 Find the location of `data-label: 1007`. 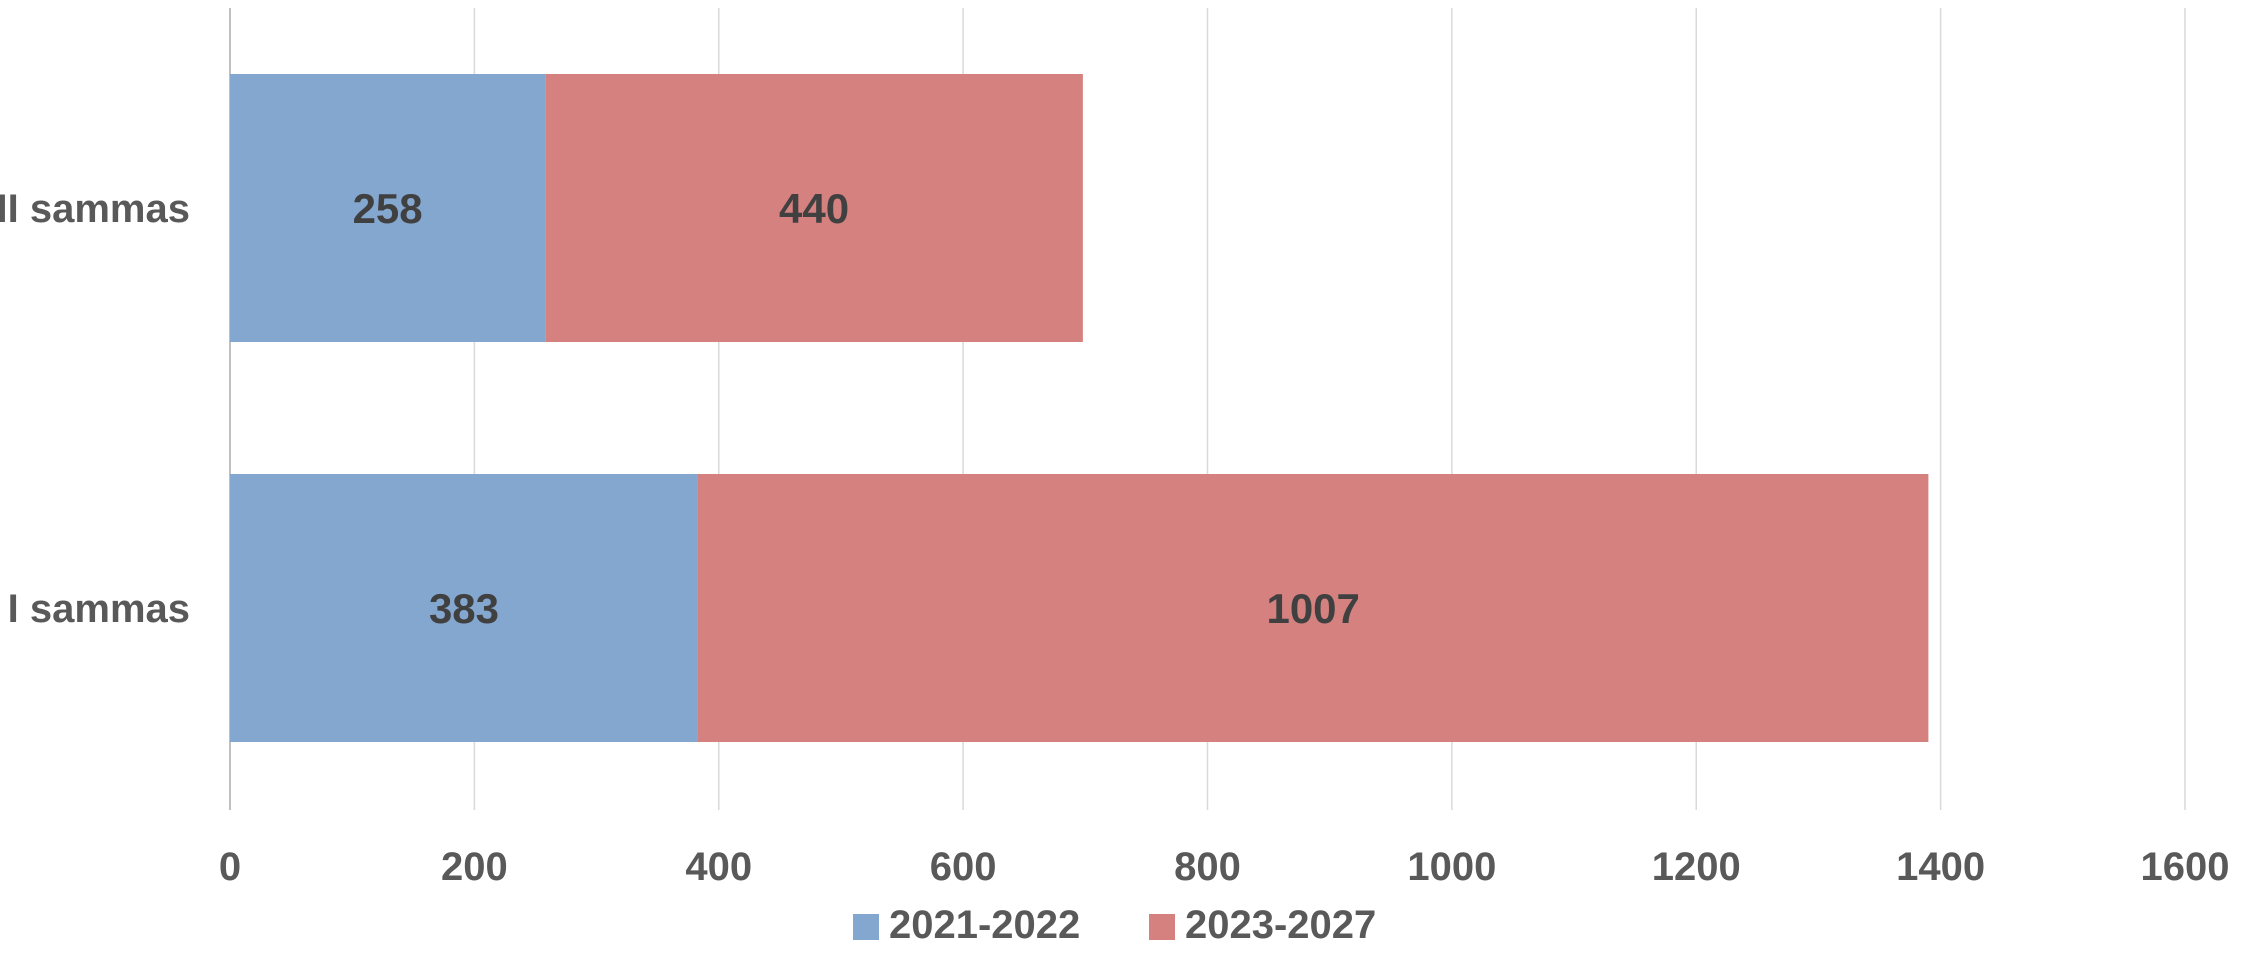

data-label: 1007 is located at coordinates (1312, 608).